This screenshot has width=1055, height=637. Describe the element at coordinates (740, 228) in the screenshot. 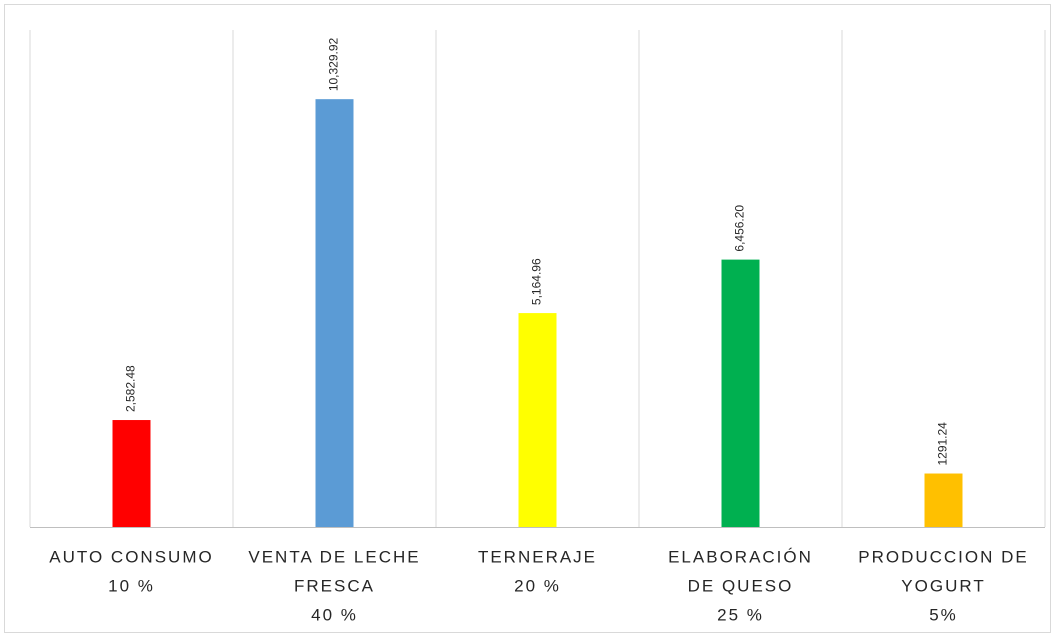

I see `value-label: 6,456.20` at that location.